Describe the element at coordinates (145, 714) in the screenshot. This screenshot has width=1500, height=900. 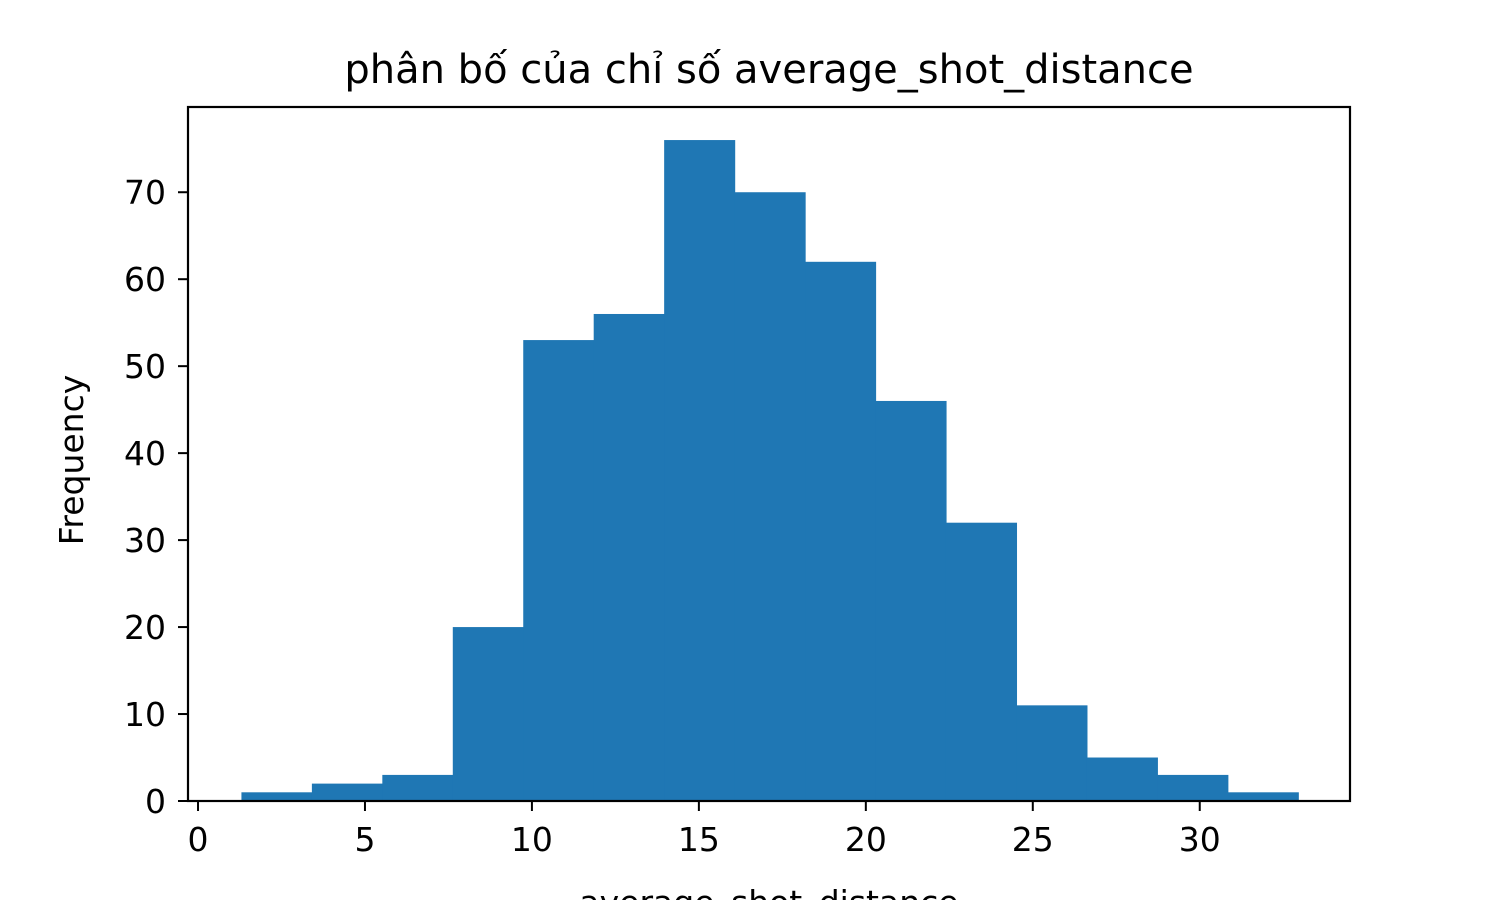
I see `y-tick-label: 10` at that location.